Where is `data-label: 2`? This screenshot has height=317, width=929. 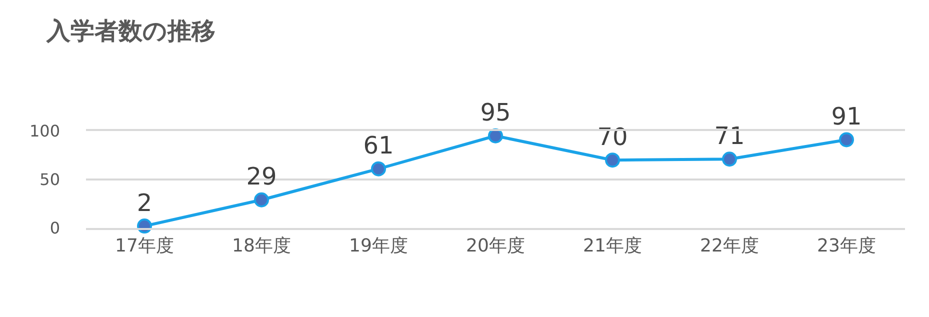
data-label: 2 is located at coordinates (144, 202).